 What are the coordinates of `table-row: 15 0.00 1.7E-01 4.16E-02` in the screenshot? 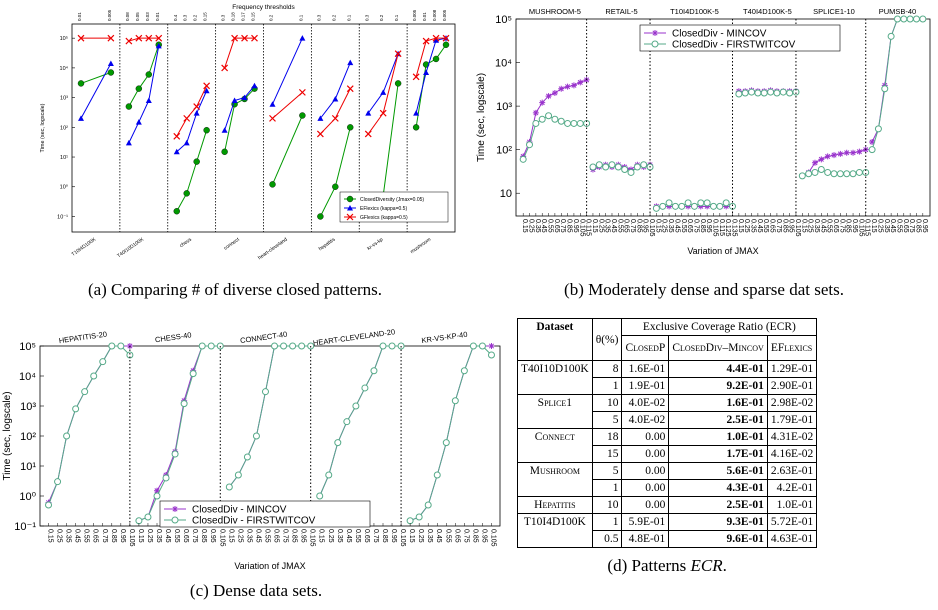 It's located at (667, 454).